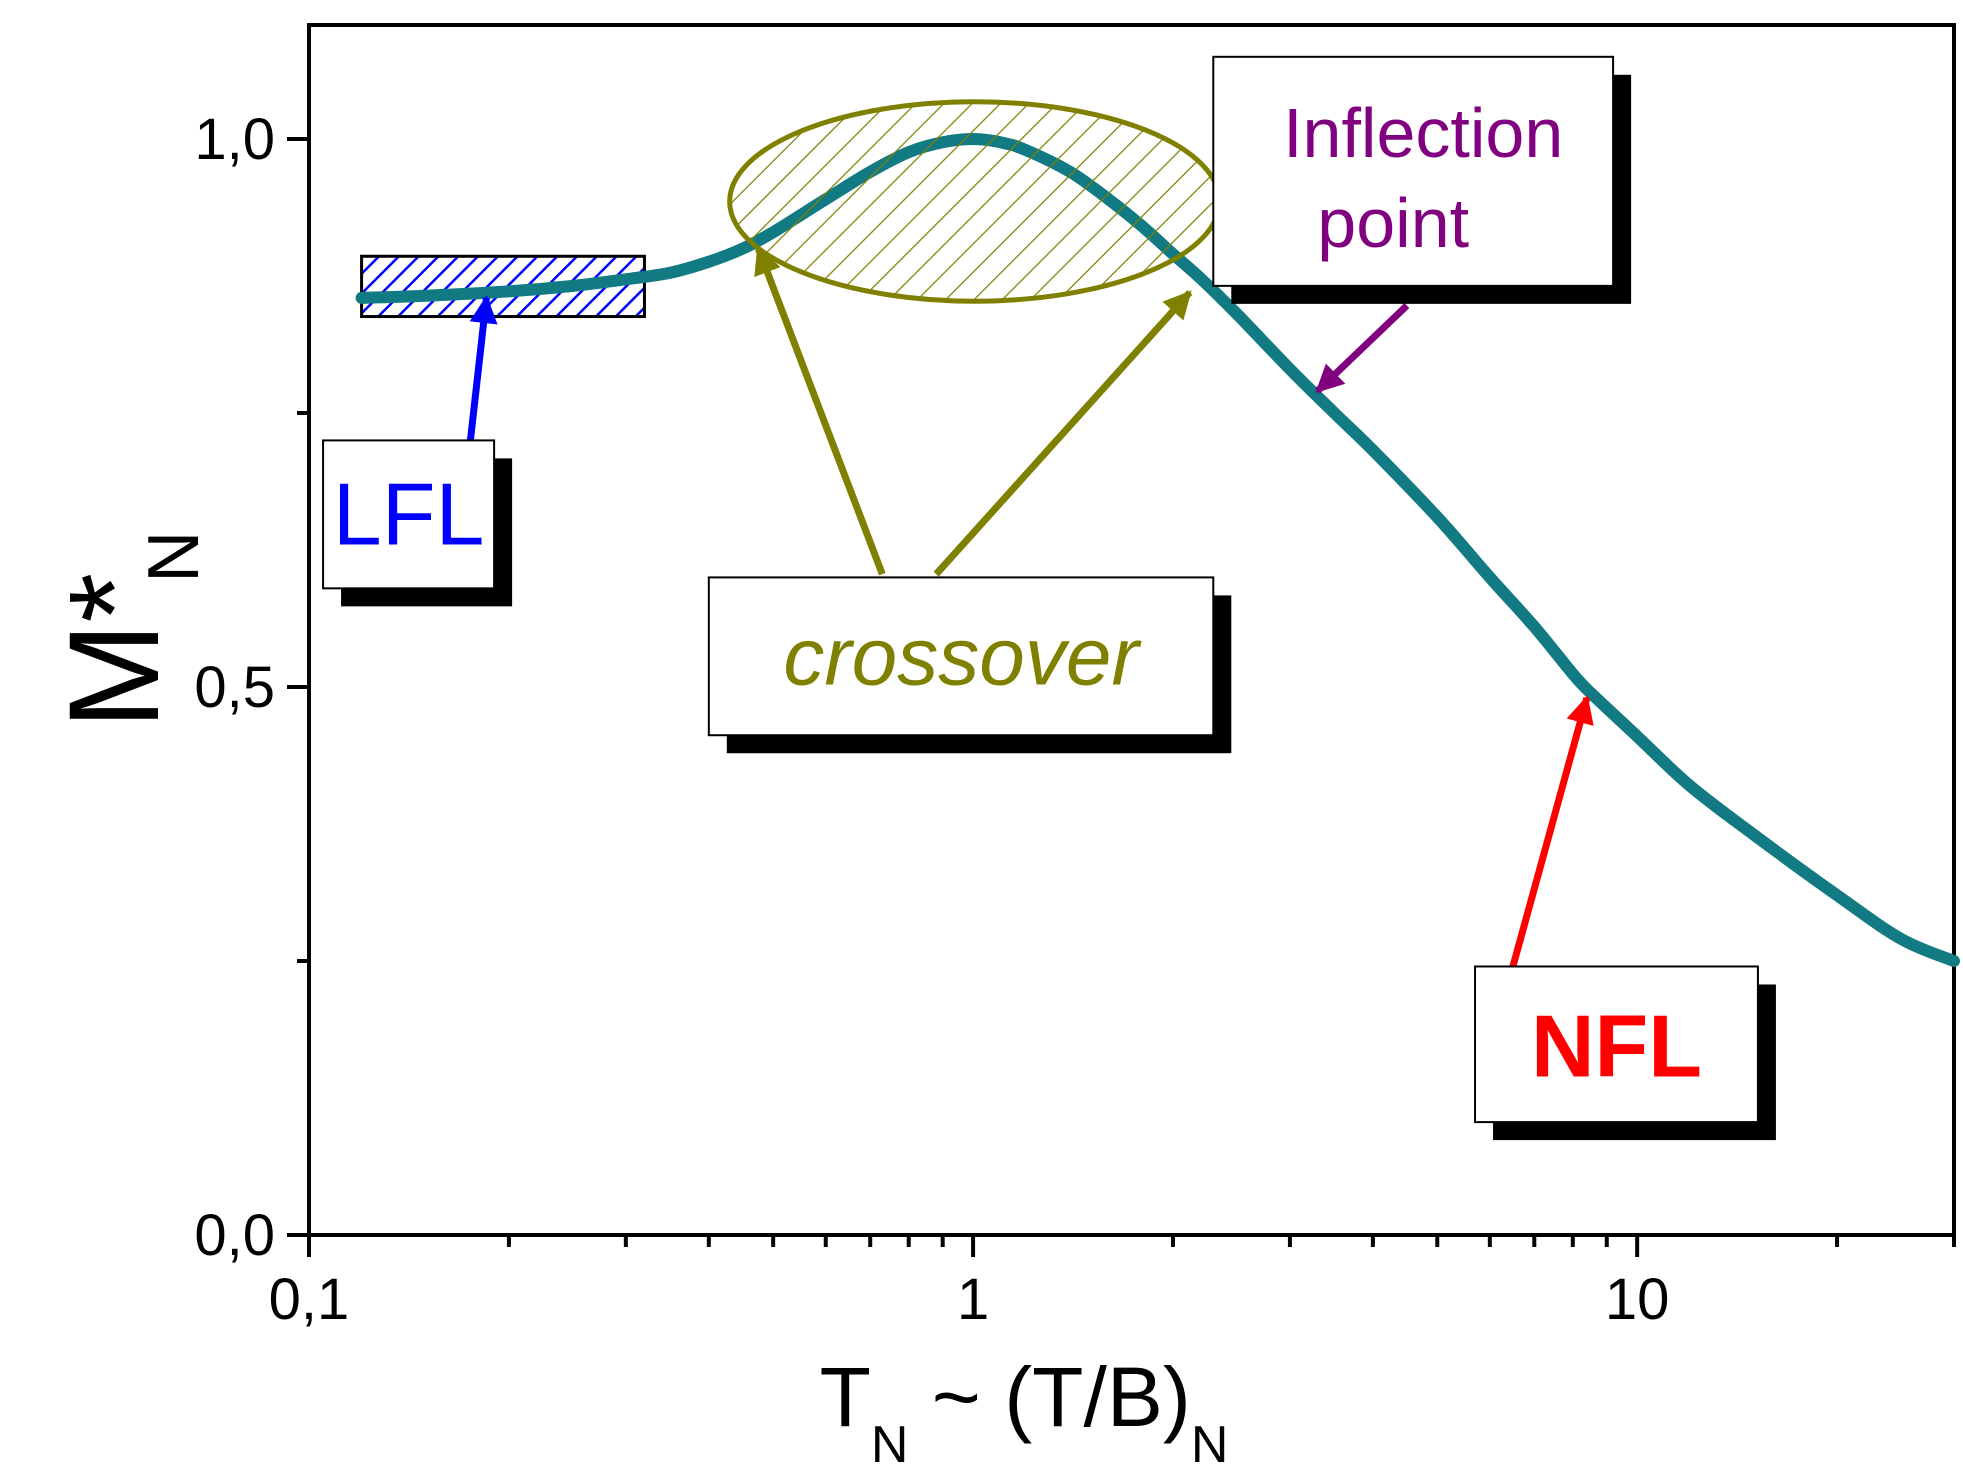 The width and height of the screenshot is (1963, 1472). I want to click on x-tick-label: 0,1, so click(309, 1299).